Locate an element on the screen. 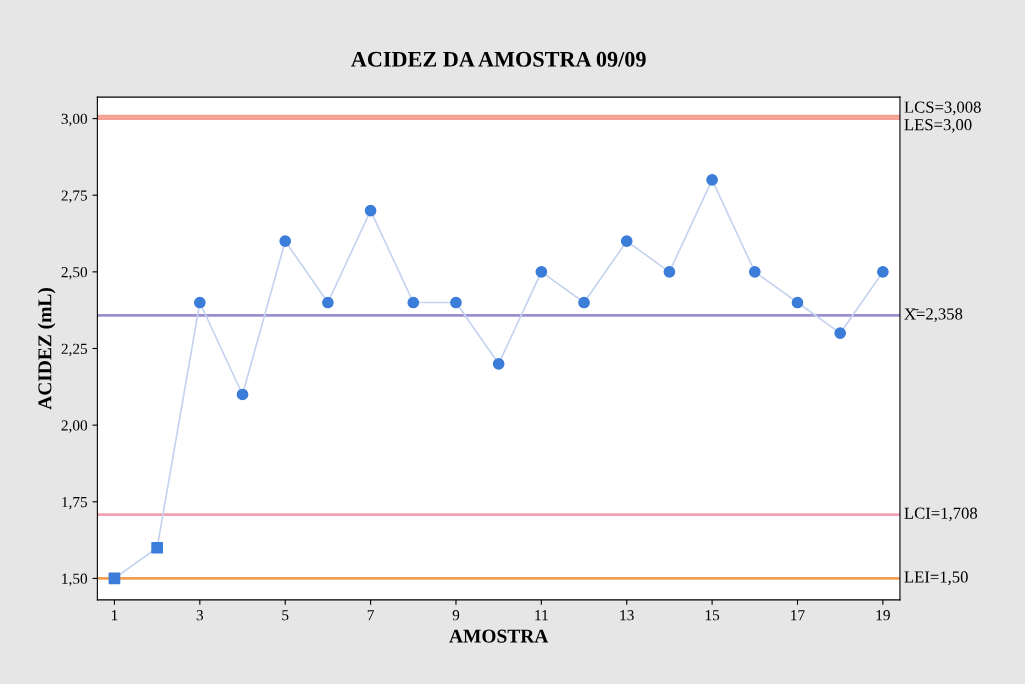 The width and height of the screenshot is (1025, 684). y-tick-label: 2,75 is located at coordinates (74, 196).